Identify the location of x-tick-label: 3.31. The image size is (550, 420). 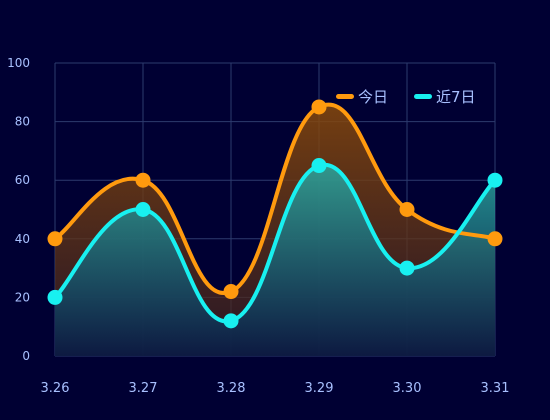
(495, 388).